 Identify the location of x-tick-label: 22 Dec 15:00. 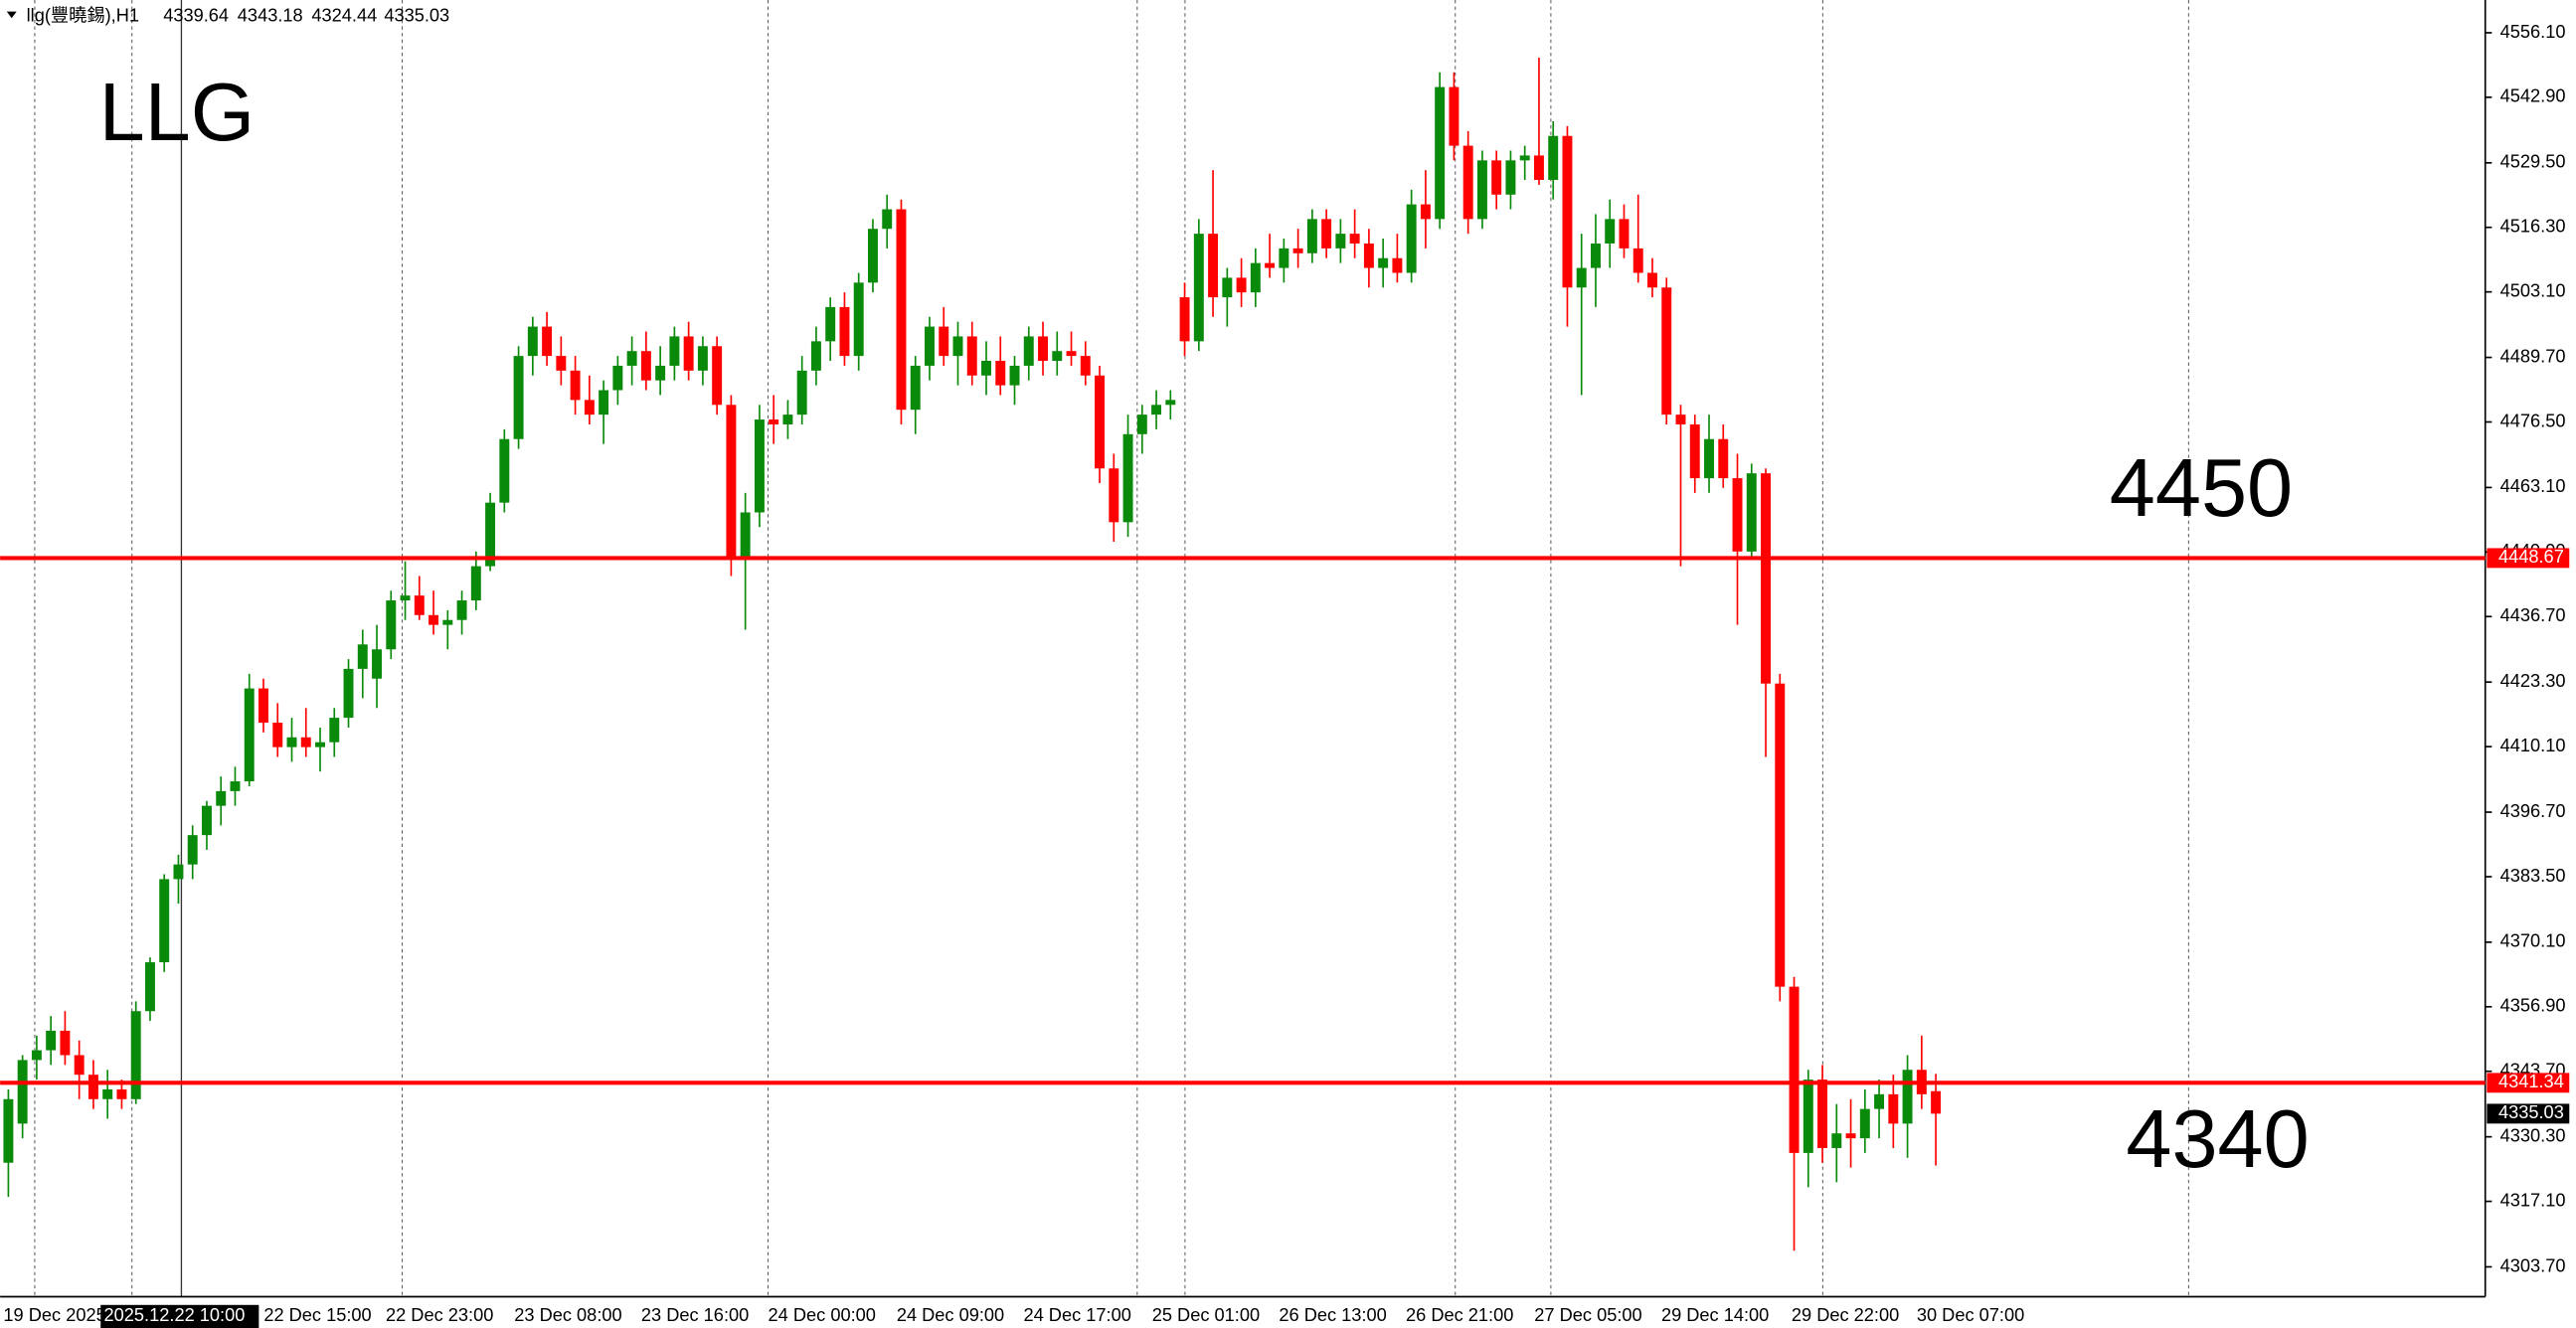
(317, 1314).